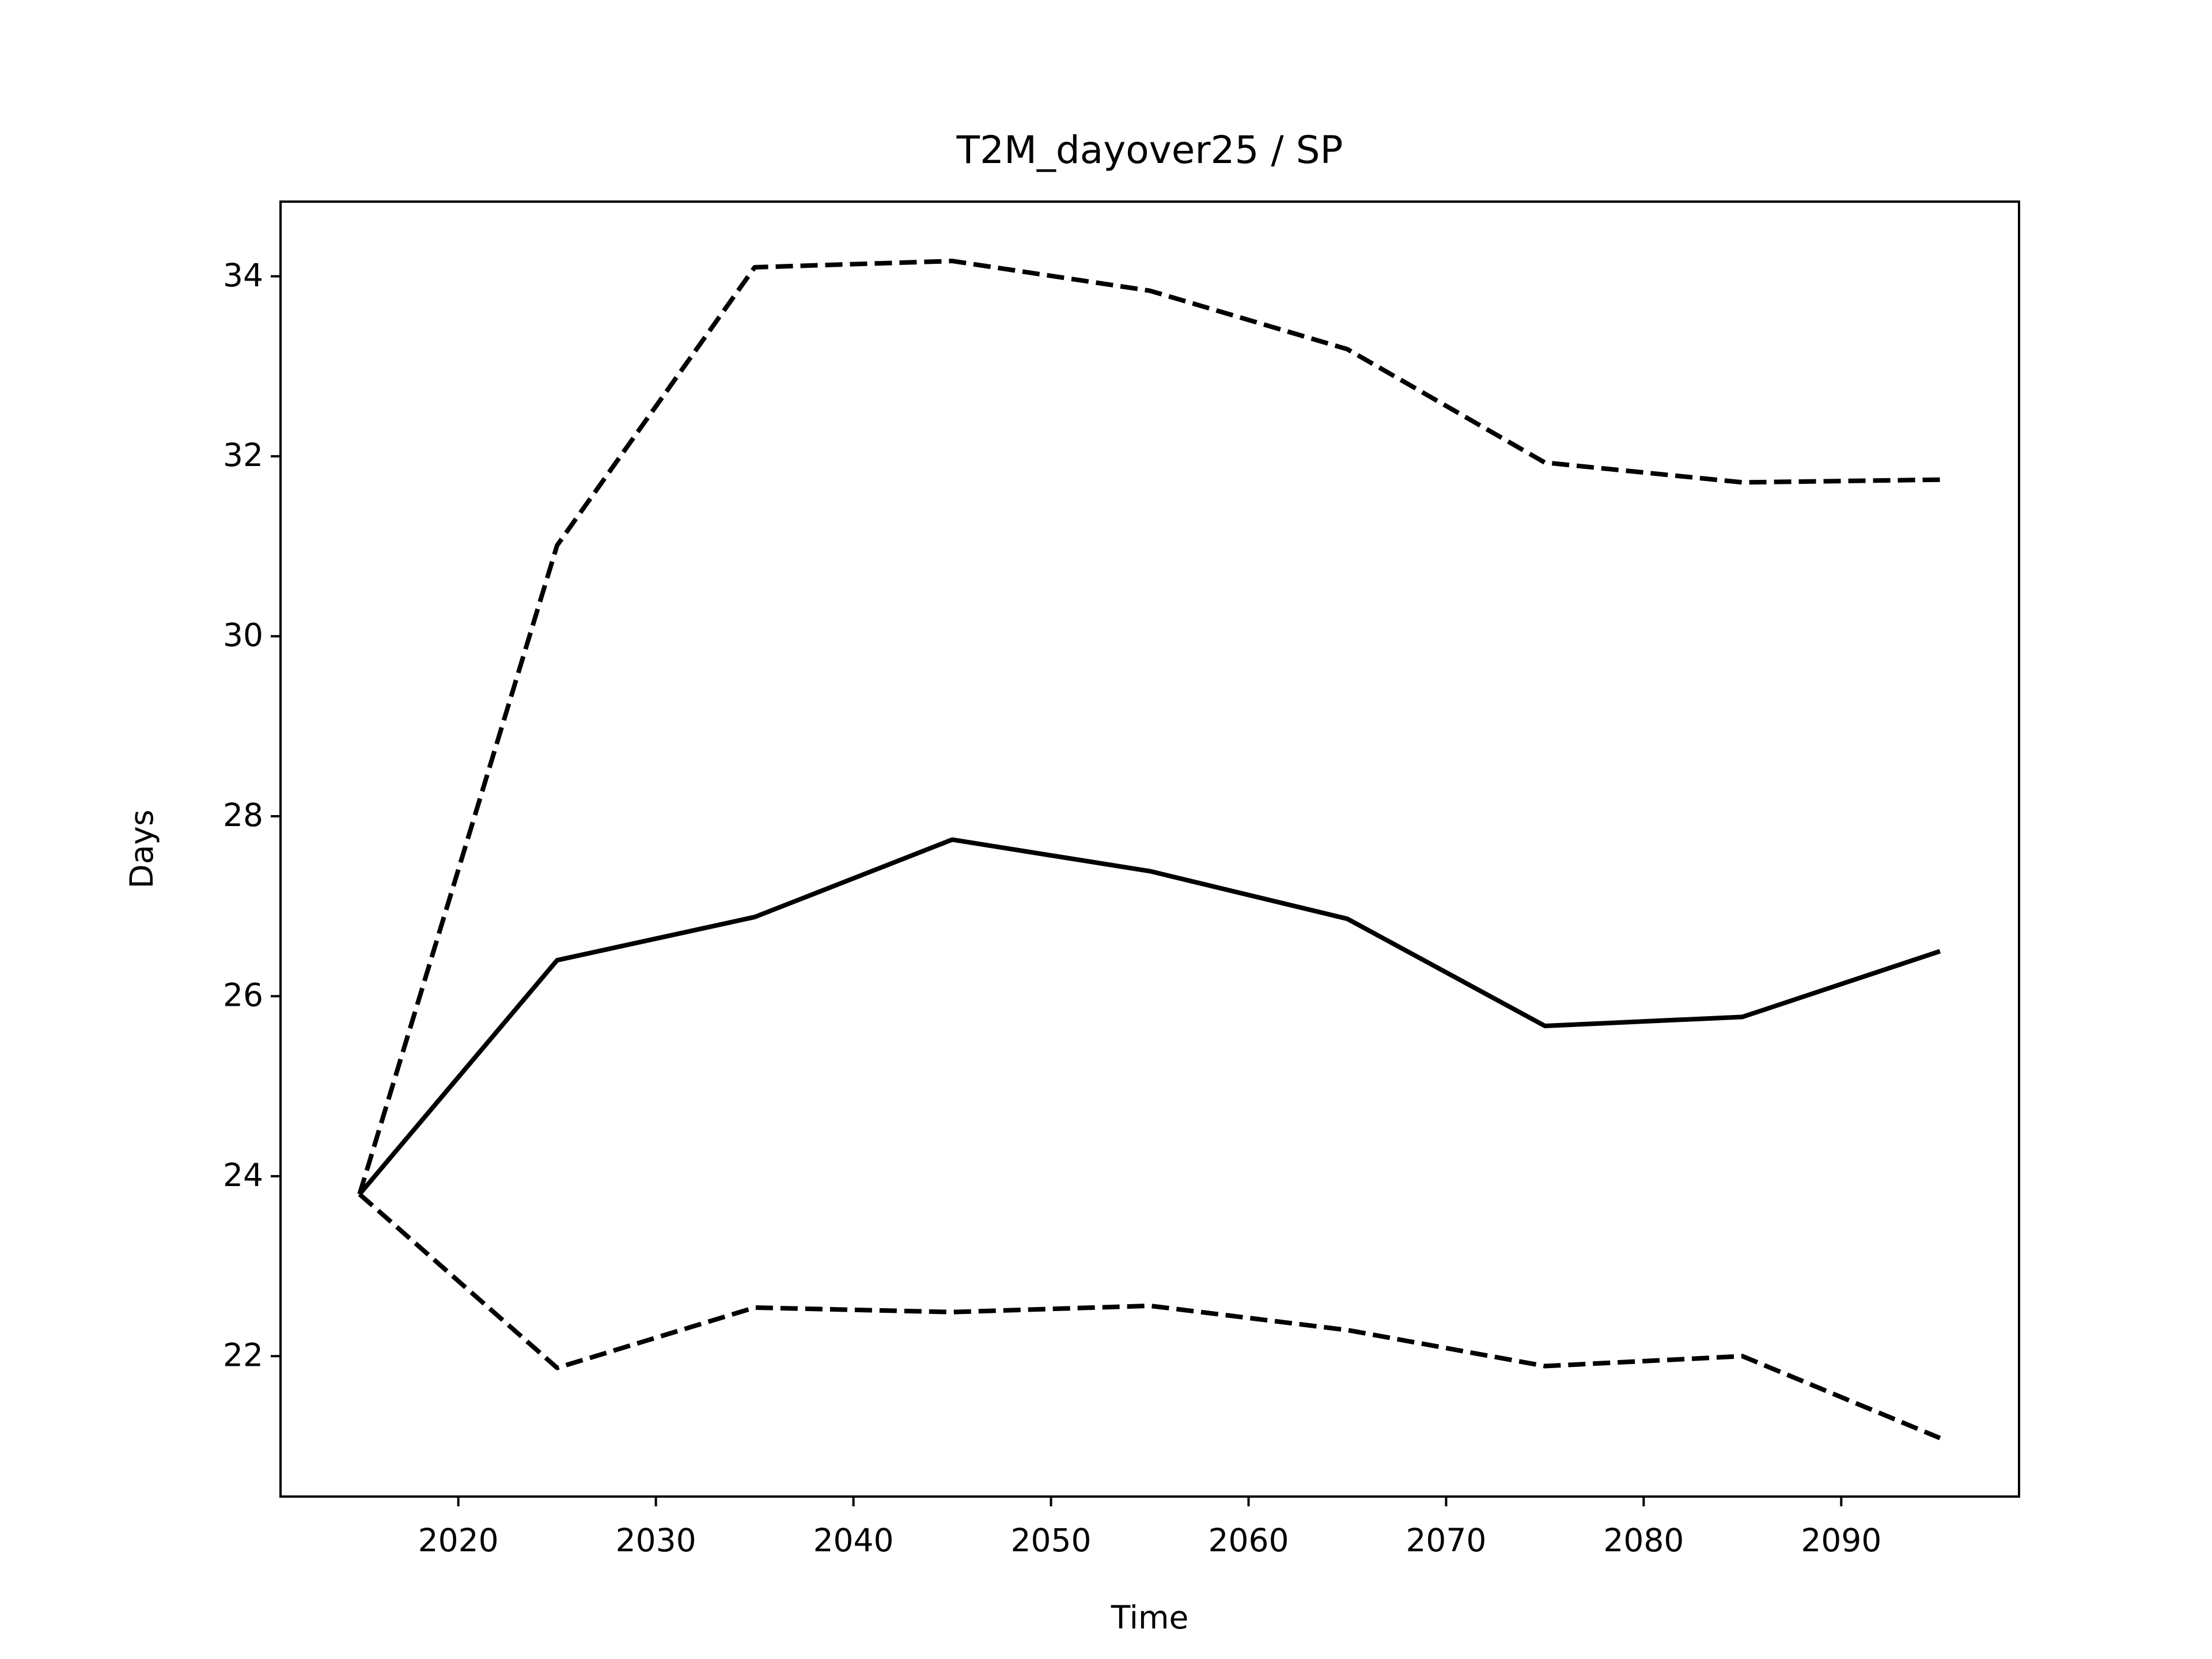 Image resolution: width=2212 pixels, height=1659 pixels. I want to click on chart-title: T2M_dayover25 / SP, so click(1149, 150).